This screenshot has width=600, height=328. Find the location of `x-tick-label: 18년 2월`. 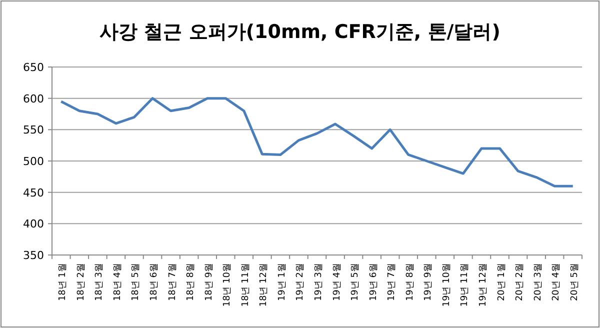

x-tick-label: 18년 2월 is located at coordinates (81, 282).